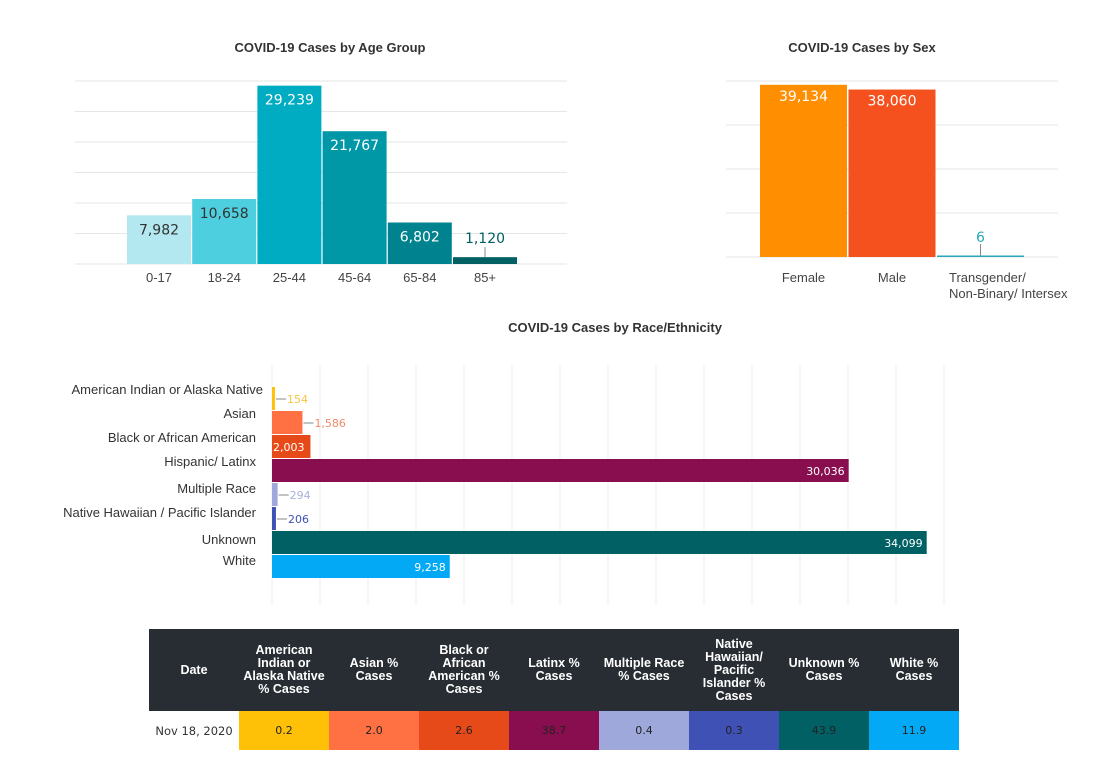 This screenshot has height=765, width=1112. Describe the element at coordinates (485, 239) in the screenshot. I see `data-label: 1,120` at that location.